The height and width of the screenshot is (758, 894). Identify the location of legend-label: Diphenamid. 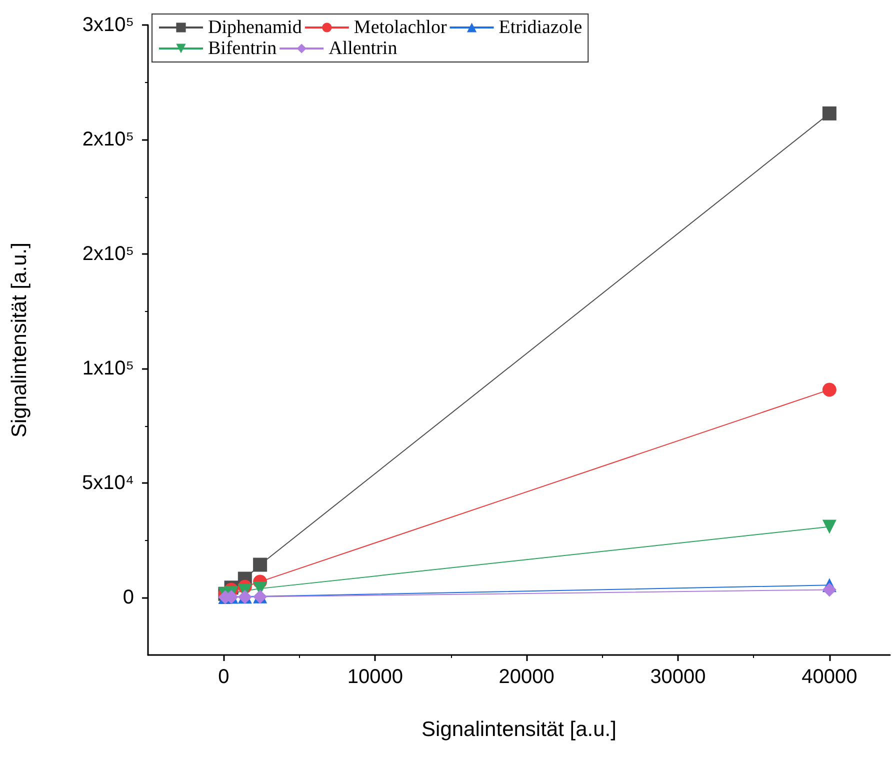
(255, 27).